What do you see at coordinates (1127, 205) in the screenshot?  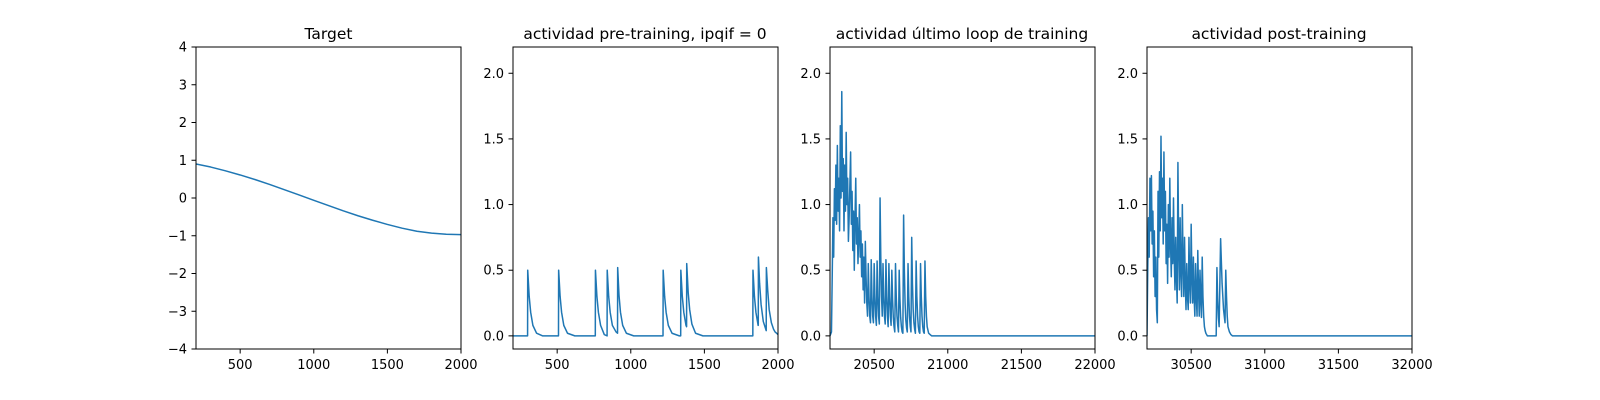 I see `y-tick-label-post-training: 1.0` at bounding box center [1127, 205].